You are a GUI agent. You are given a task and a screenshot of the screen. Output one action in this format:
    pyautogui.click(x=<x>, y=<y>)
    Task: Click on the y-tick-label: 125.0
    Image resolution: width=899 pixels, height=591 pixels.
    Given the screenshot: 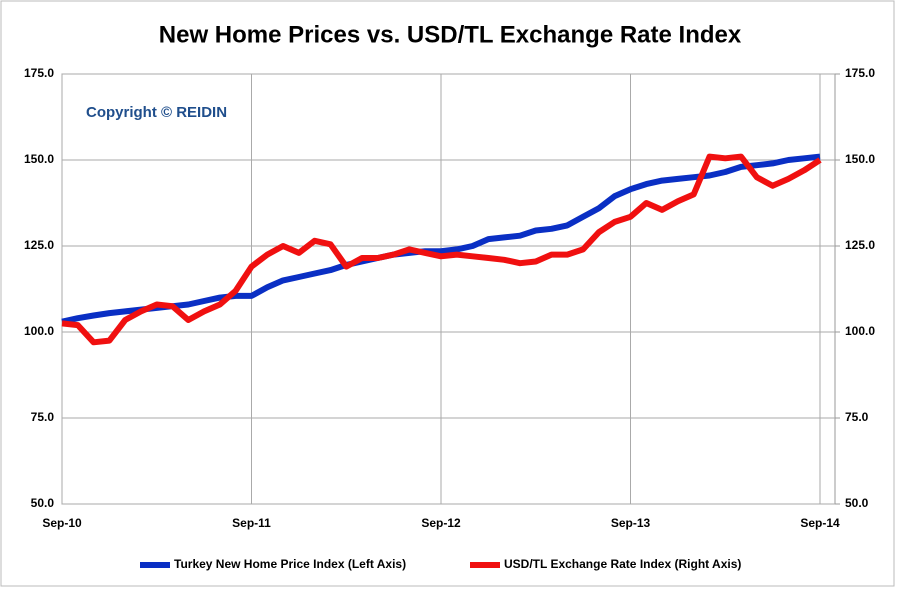 What is the action you would take?
    pyautogui.click(x=39, y=245)
    